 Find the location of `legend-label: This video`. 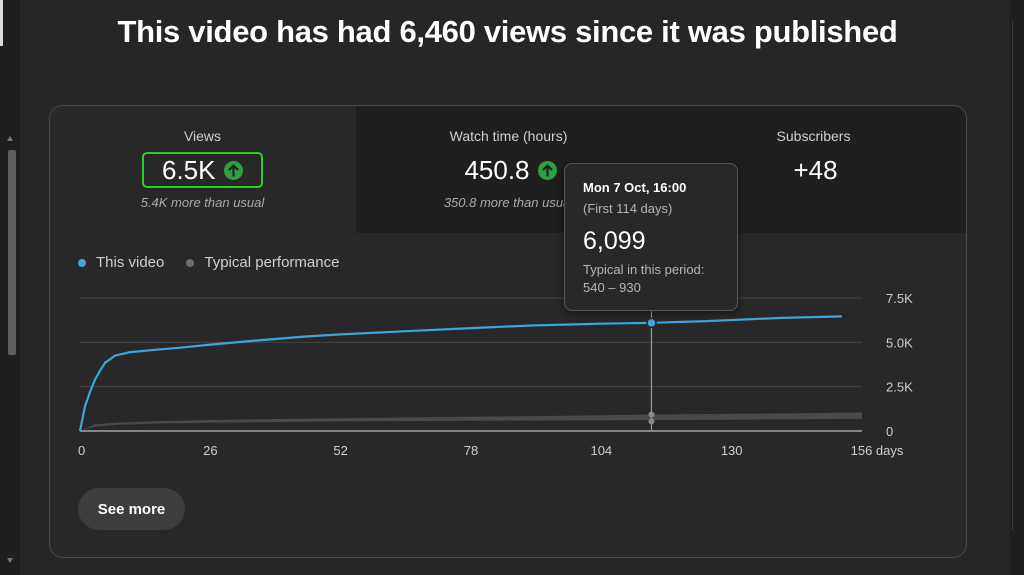

legend-label: This video is located at coordinates (130, 262).